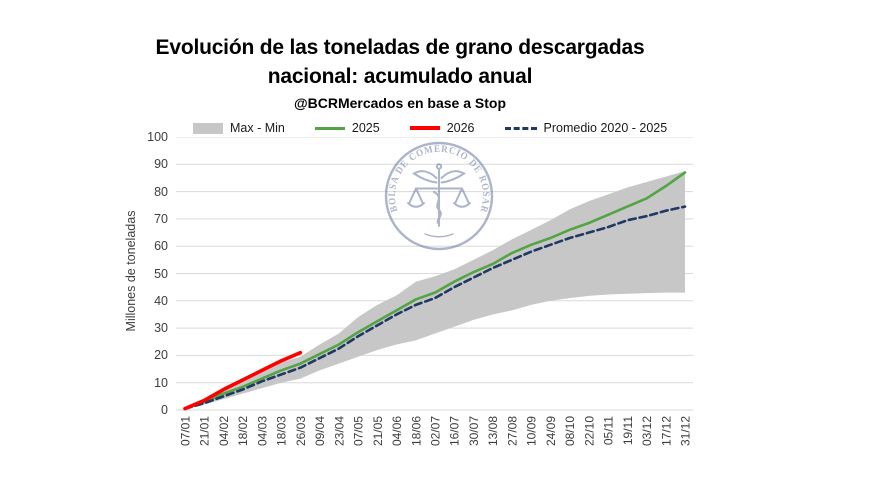 The width and height of the screenshot is (881, 488). I want to click on y-tick-label: 30, so click(161, 328).